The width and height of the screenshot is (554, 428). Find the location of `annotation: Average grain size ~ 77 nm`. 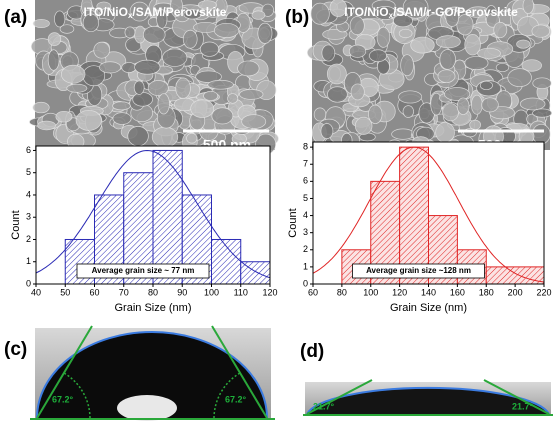

annotation: Average grain size ~ 77 nm is located at coordinates (143, 270).